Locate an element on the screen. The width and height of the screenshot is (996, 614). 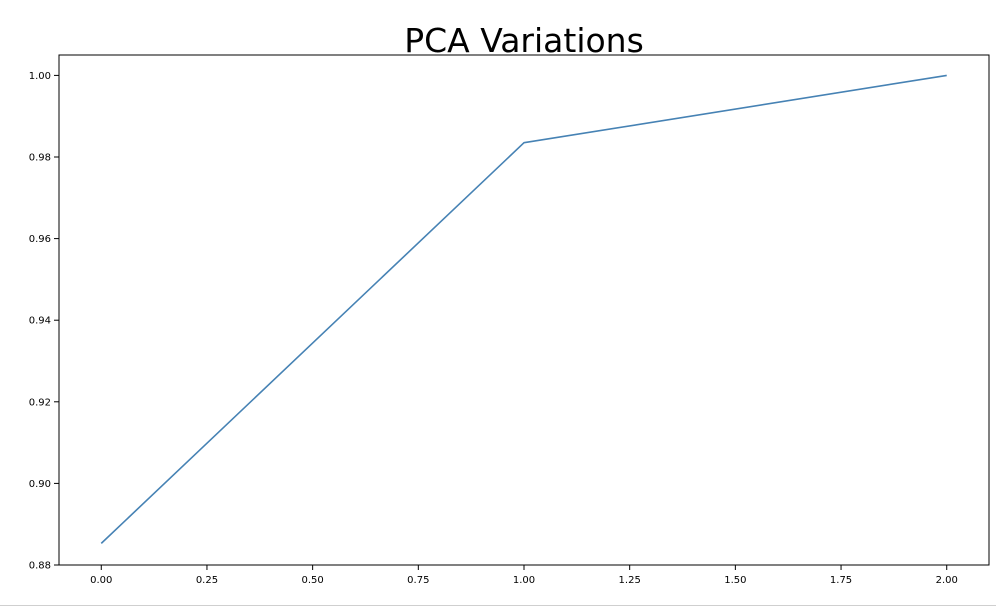
x-tick-label: 1.50 is located at coordinates (735, 580).